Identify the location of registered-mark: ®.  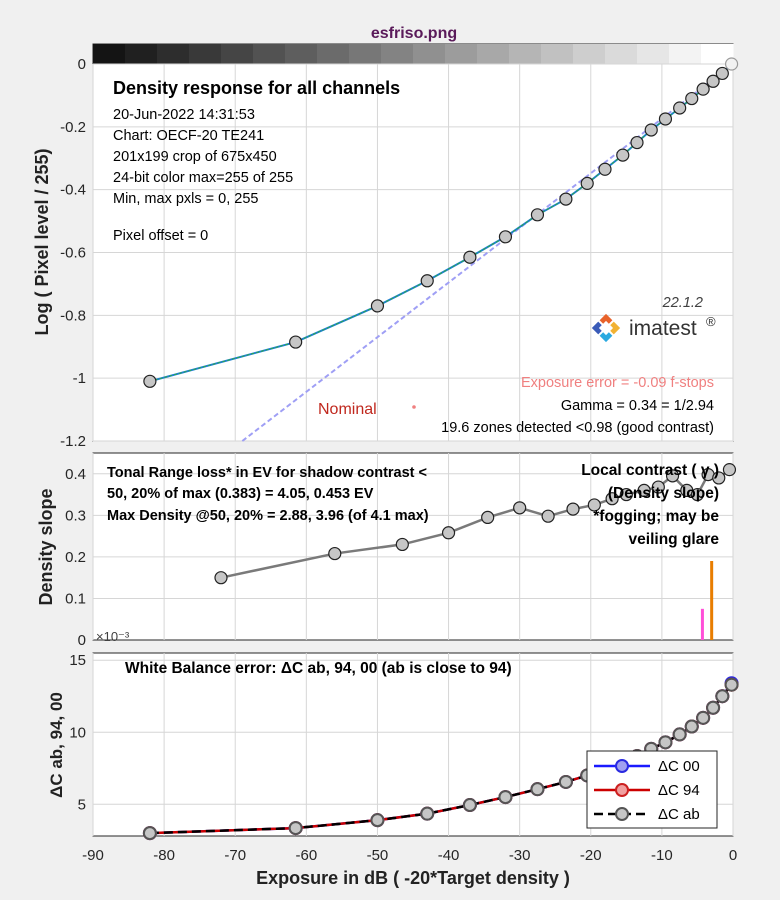
(711, 321).